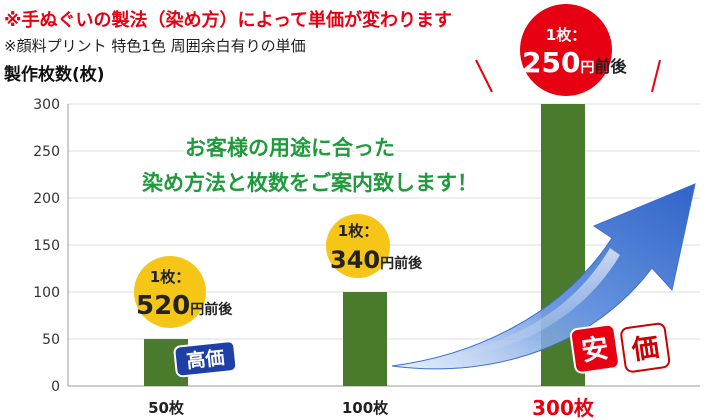 This screenshot has height=420, width=720. I want to click on svg-text: 高価, so click(205, 359).